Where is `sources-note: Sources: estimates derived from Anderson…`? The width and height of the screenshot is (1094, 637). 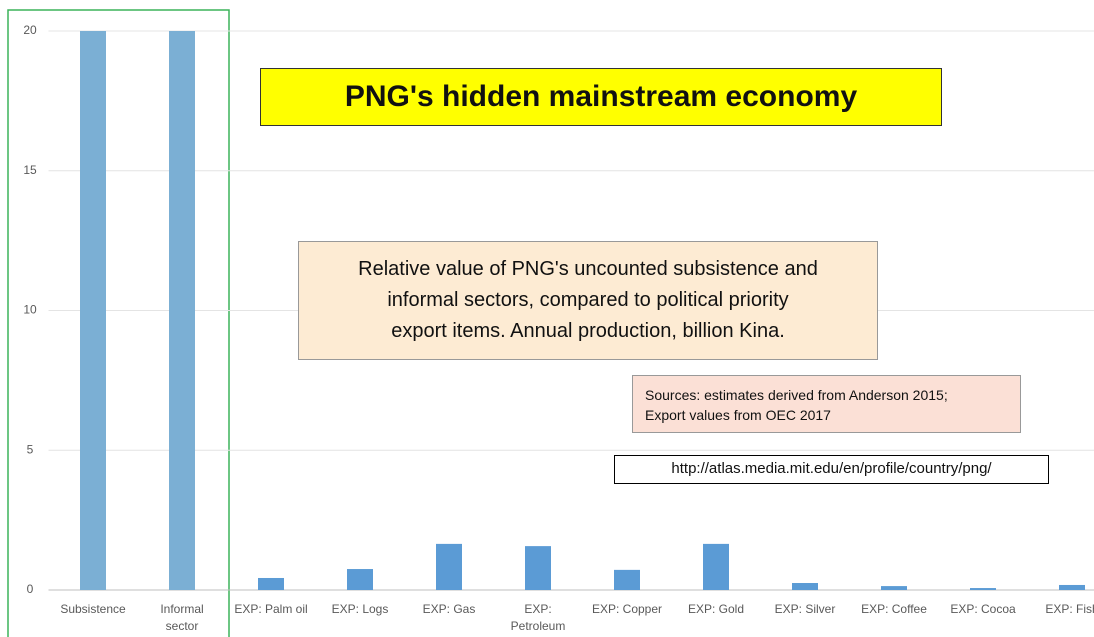 sources-note: Sources: estimates derived from Anderson… is located at coordinates (826, 404).